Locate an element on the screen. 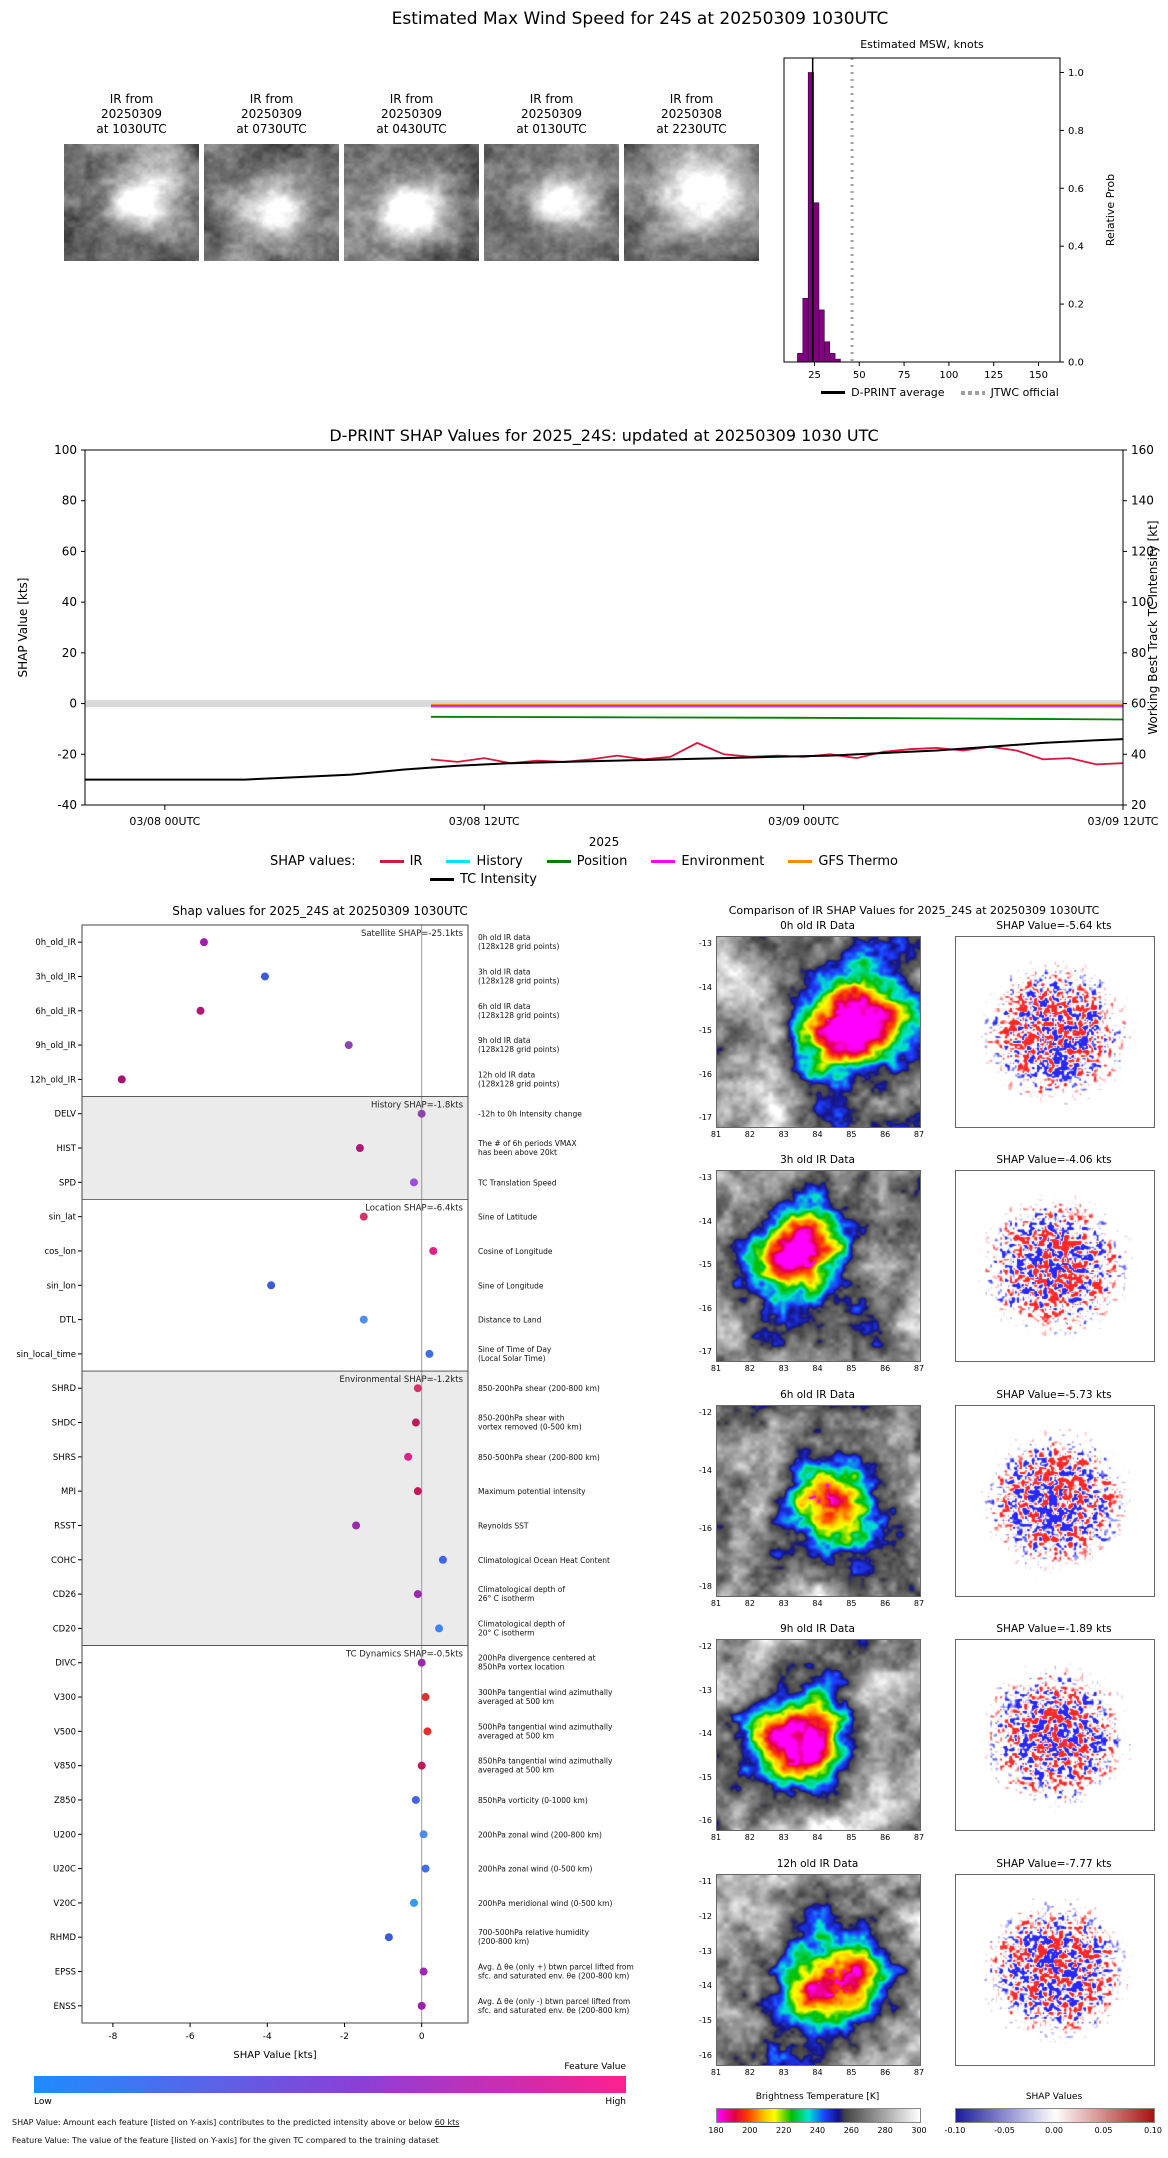 The image size is (1168, 2158). feature-desc: has been above 20kt is located at coordinates (517, 1152).